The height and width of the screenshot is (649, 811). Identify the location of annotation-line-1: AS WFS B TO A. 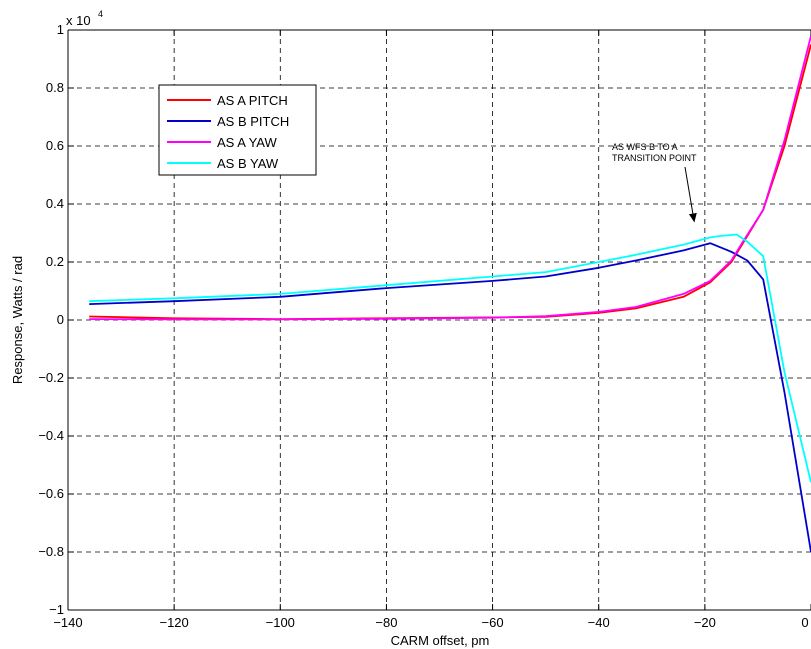
(645, 147).